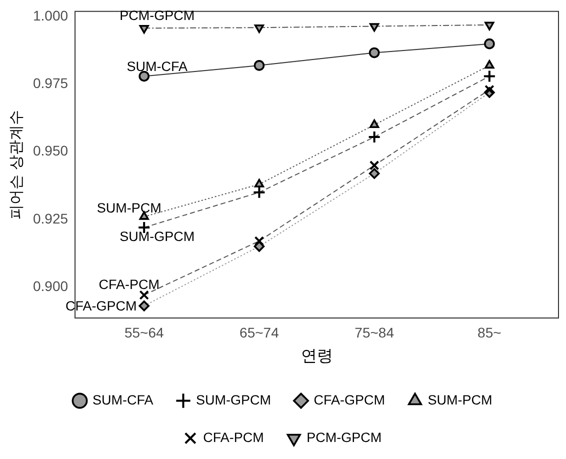 This screenshot has width=566, height=459. Describe the element at coordinates (157, 15) in the screenshot. I see `annotation: PCM-GPCM` at that location.